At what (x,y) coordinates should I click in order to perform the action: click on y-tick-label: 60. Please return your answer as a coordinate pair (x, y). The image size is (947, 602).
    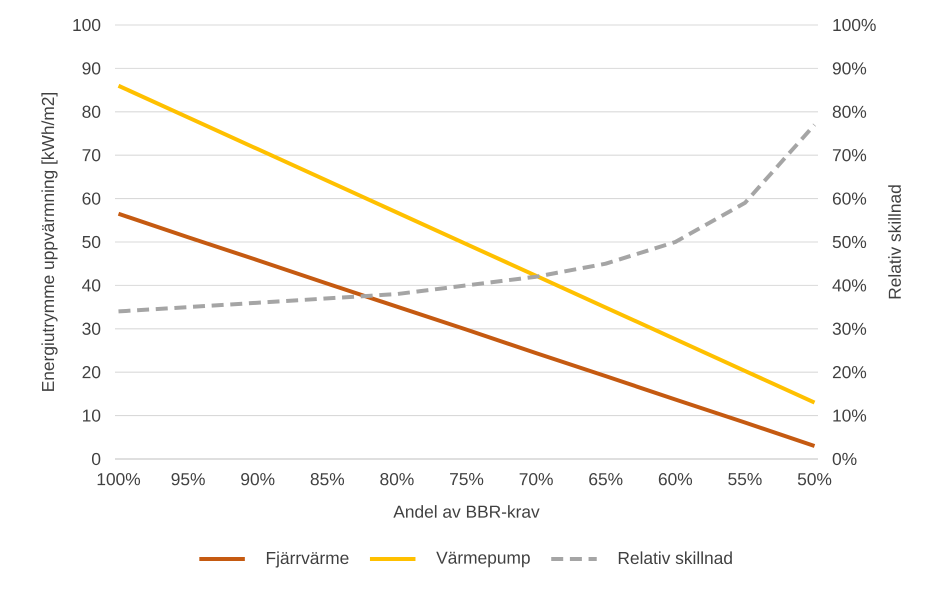
    Looking at the image, I should click on (91, 198).